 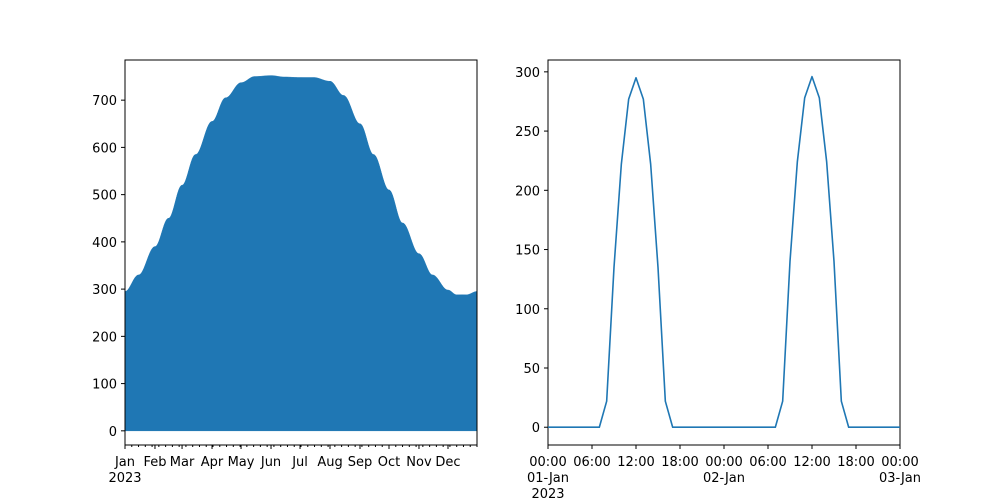 What do you see at coordinates (104, 196) in the screenshot?
I see `y-tick-label: 500` at bounding box center [104, 196].